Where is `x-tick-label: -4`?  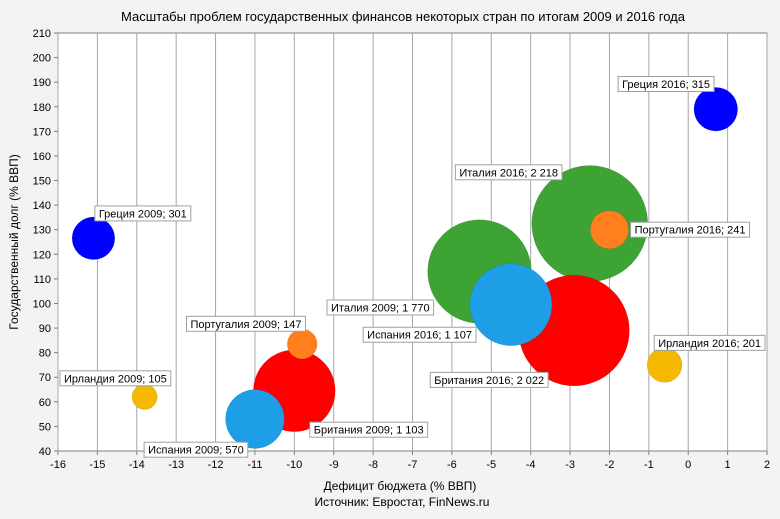
x-tick-label: -4 is located at coordinates (531, 465).